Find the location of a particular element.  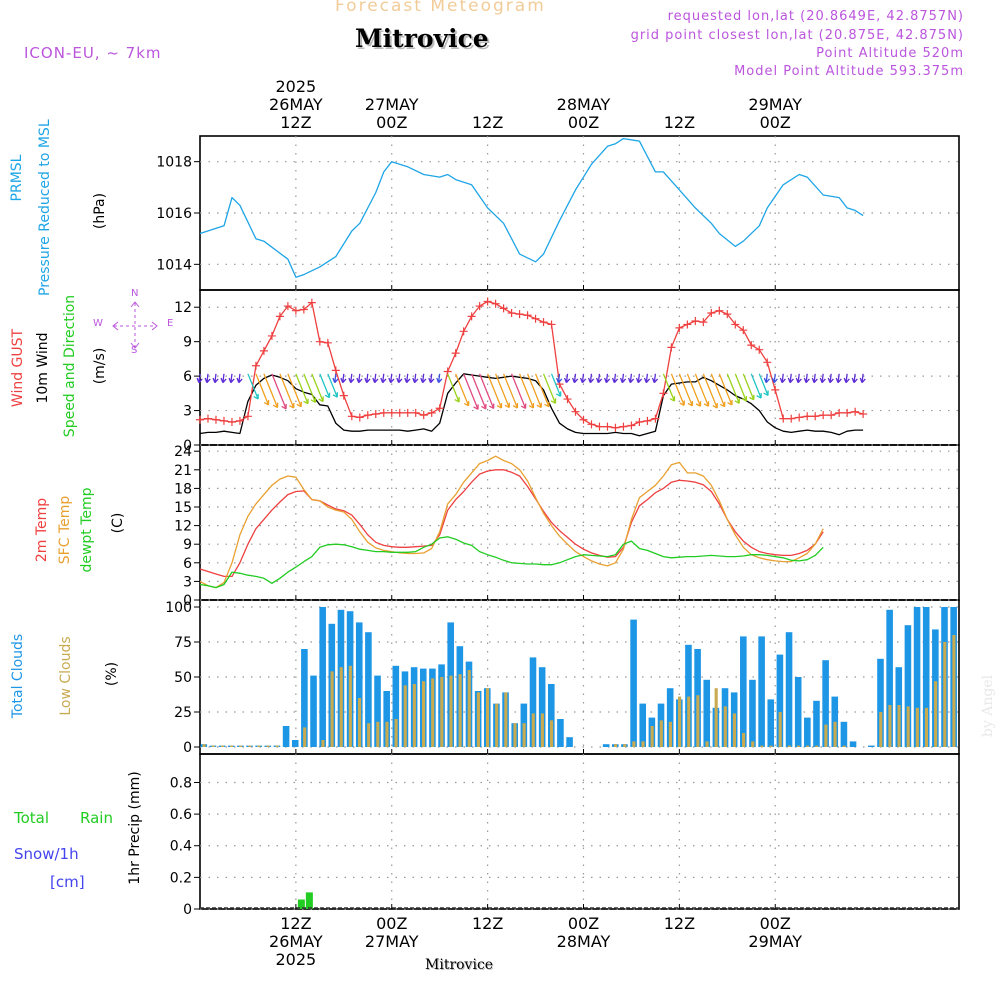

top-time-label: 2025 is located at coordinates (296, 86).